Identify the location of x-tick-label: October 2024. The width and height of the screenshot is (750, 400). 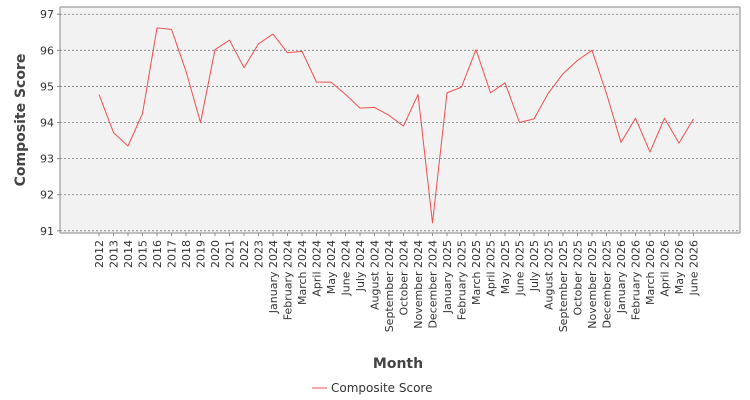
(404, 278).